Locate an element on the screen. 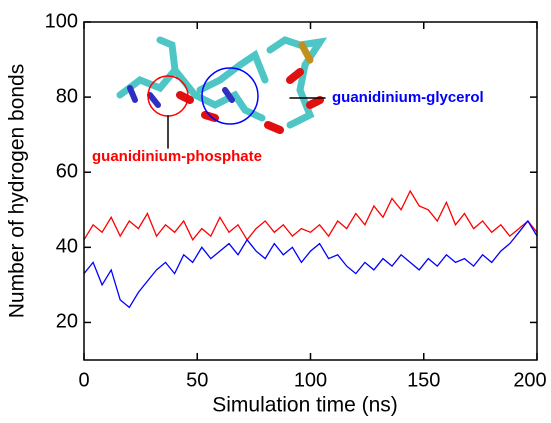 The width and height of the screenshot is (551, 423). molecule-illustration is located at coordinates (222, 92).